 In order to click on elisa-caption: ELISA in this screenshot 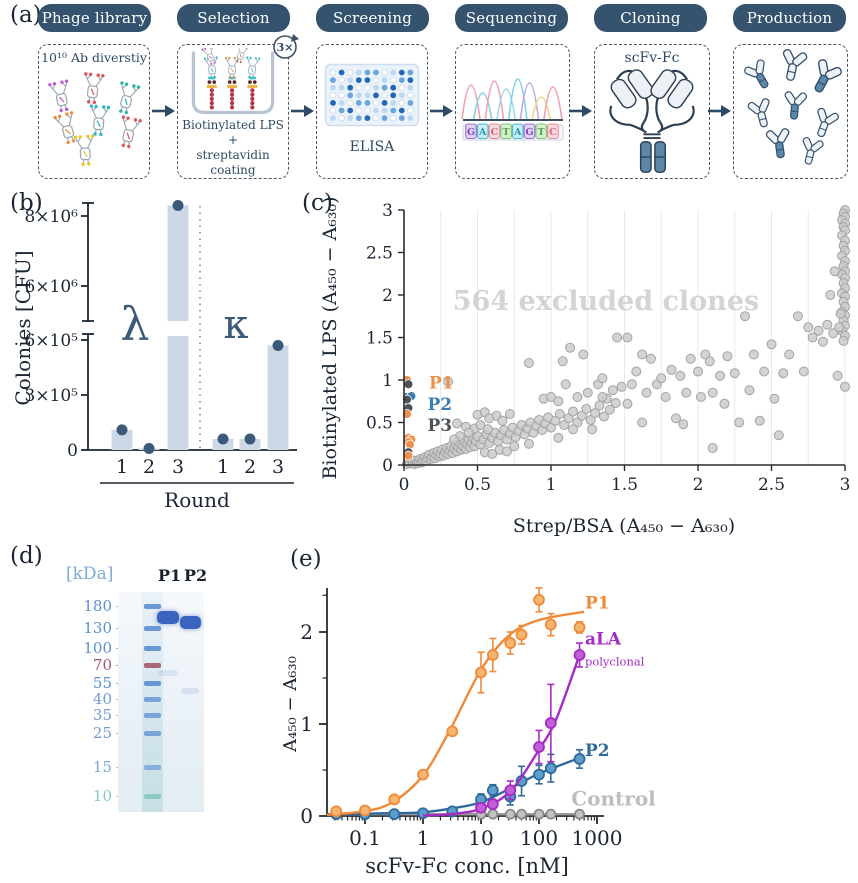, I will do `click(372, 147)`.